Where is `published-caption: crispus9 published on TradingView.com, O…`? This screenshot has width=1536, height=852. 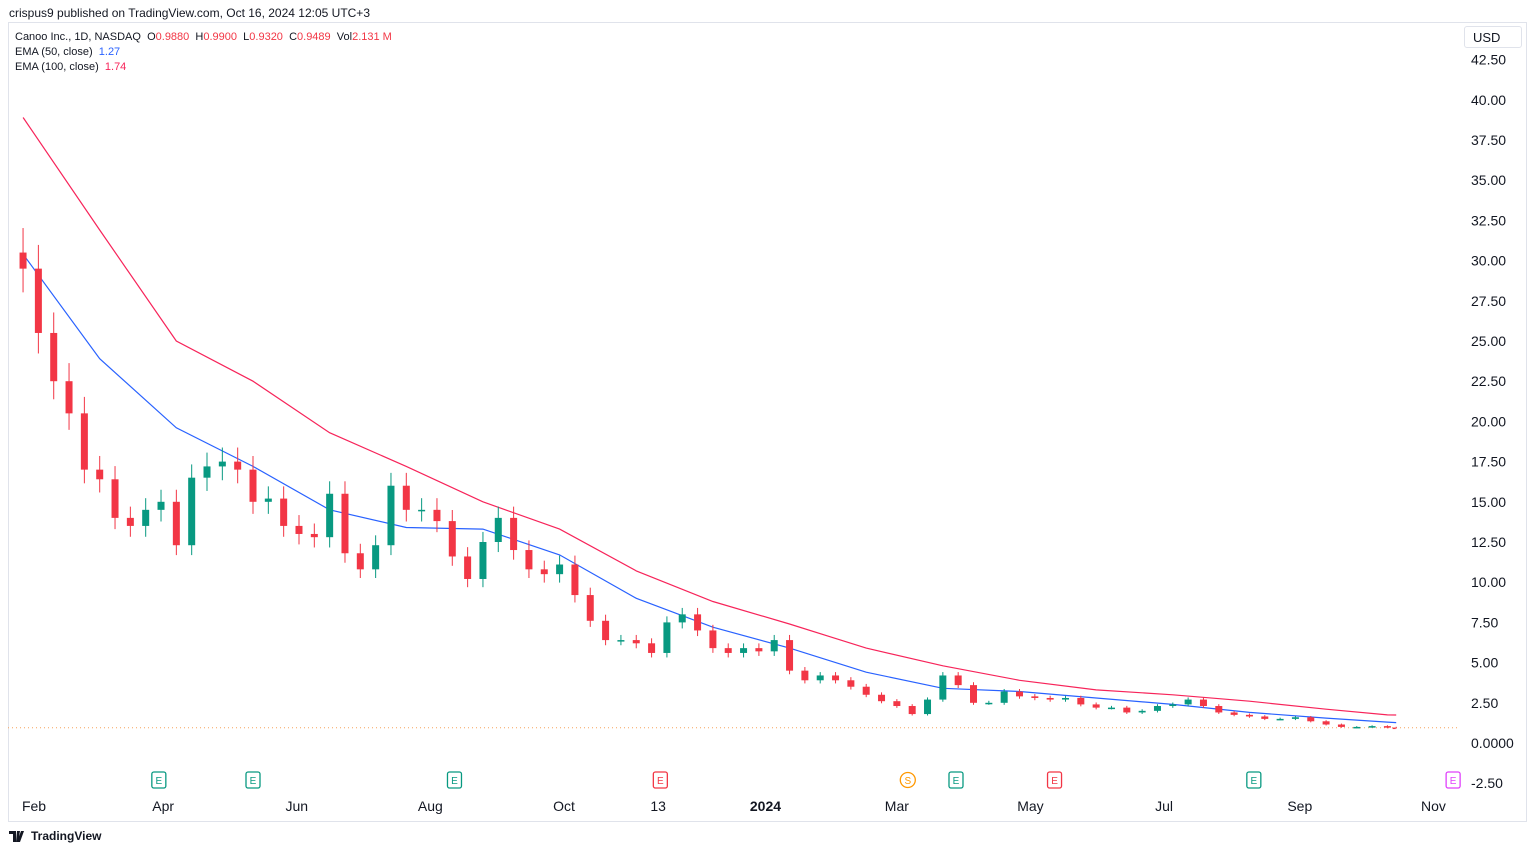
published-caption: crispus9 published on TradingView.com, O… is located at coordinates (189, 13).